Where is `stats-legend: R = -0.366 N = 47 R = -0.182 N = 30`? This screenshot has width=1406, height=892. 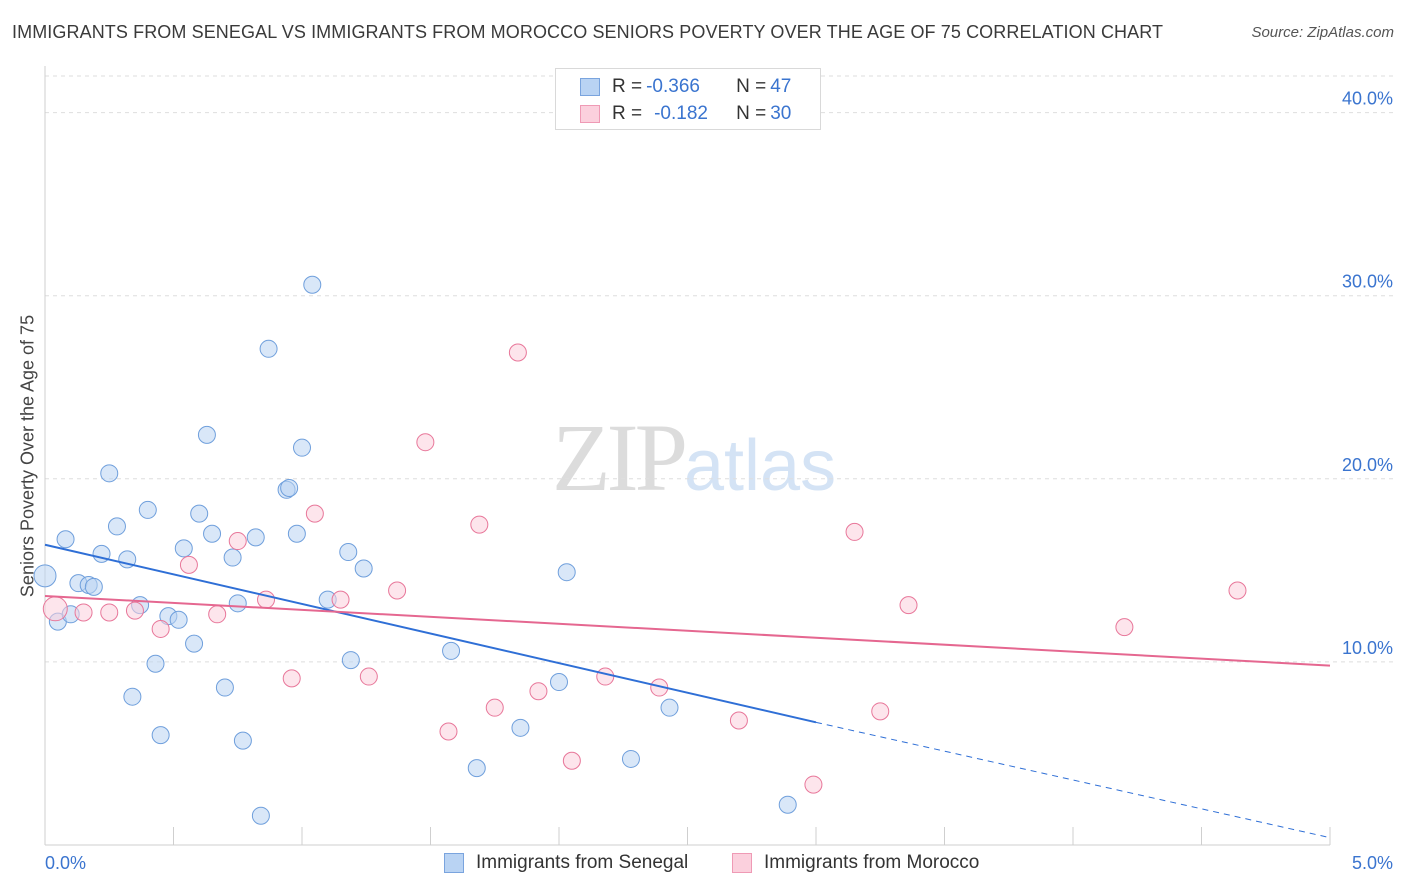
stats-legend: R = -0.366 N = 47 R = -0.182 N = 30 is located at coordinates (688, 99).